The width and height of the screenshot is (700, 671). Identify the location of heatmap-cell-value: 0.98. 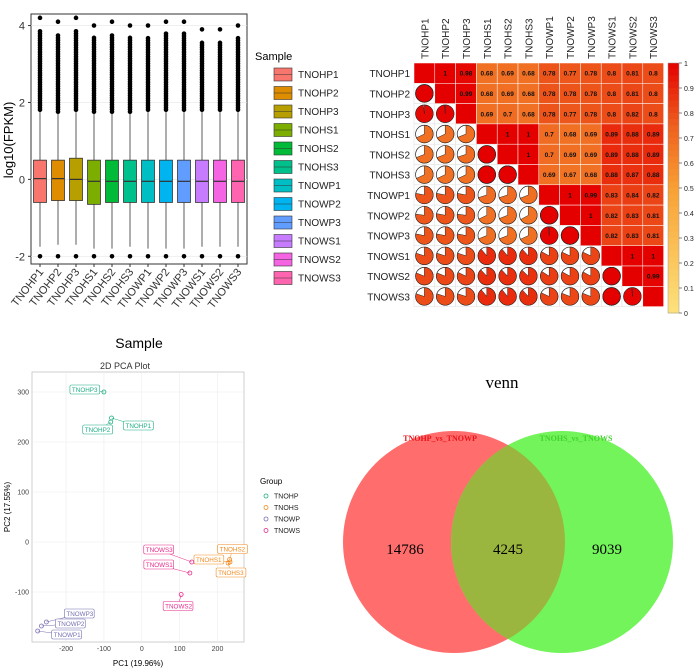
(466, 74).